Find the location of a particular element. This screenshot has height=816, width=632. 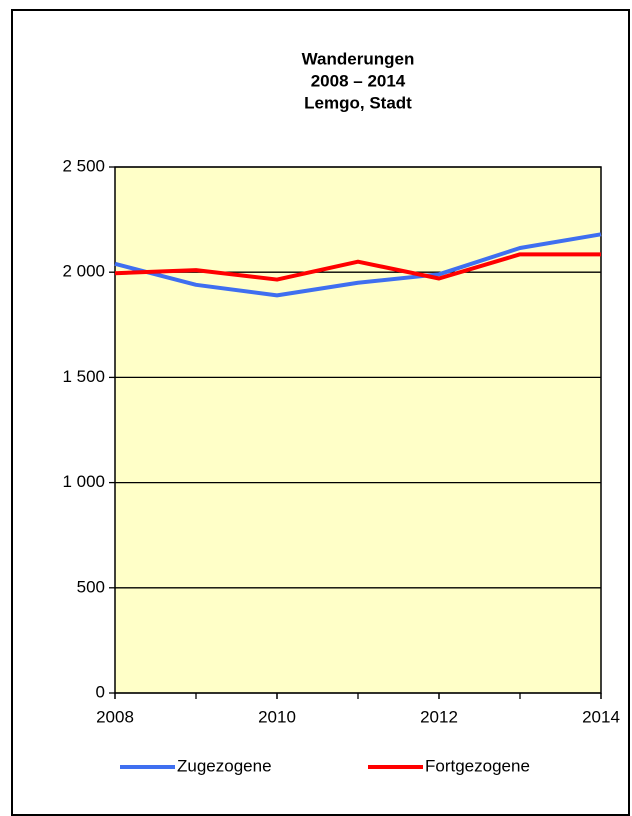

y-tick-label: 0 is located at coordinates (100, 691).